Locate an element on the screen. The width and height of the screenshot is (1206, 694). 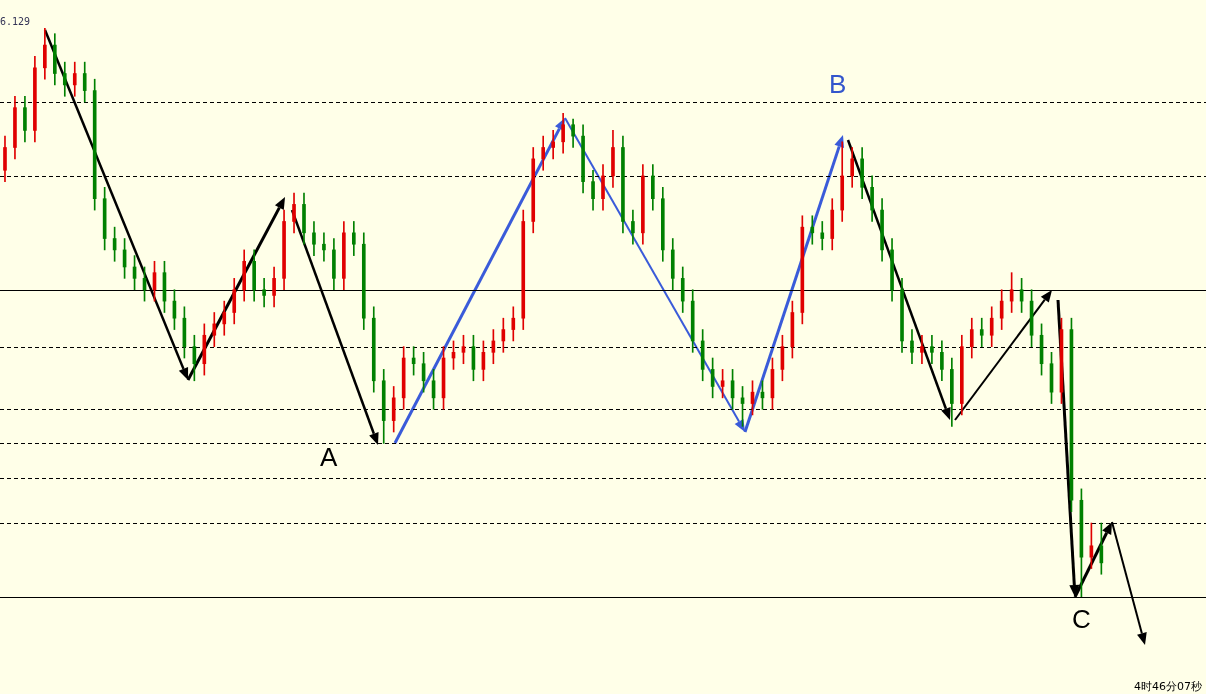
annotation: C is located at coordinates (1081, 619).